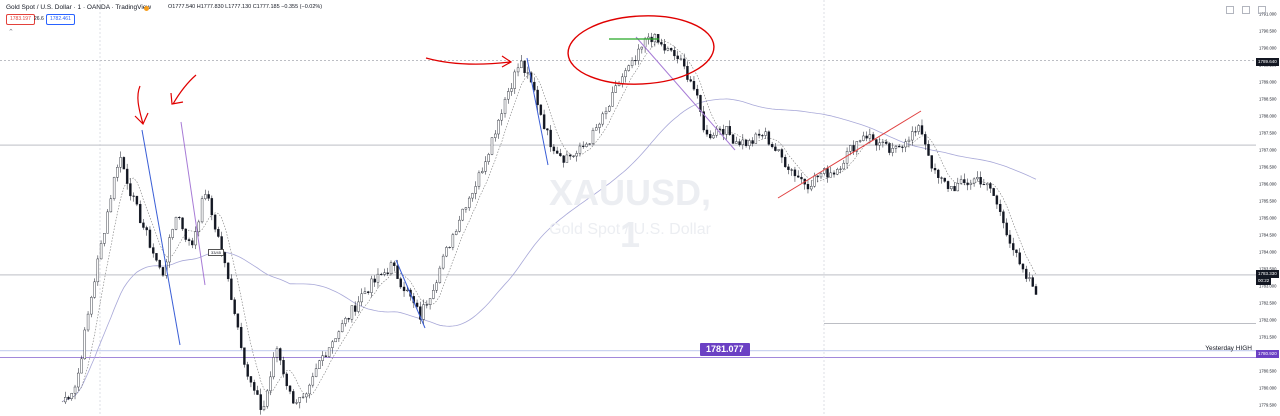  What do you see at coordinates (1268, 303) in the screenshot?
I see `price-axis-tick-label: 1782.500` at bounding box center [1268, 303].